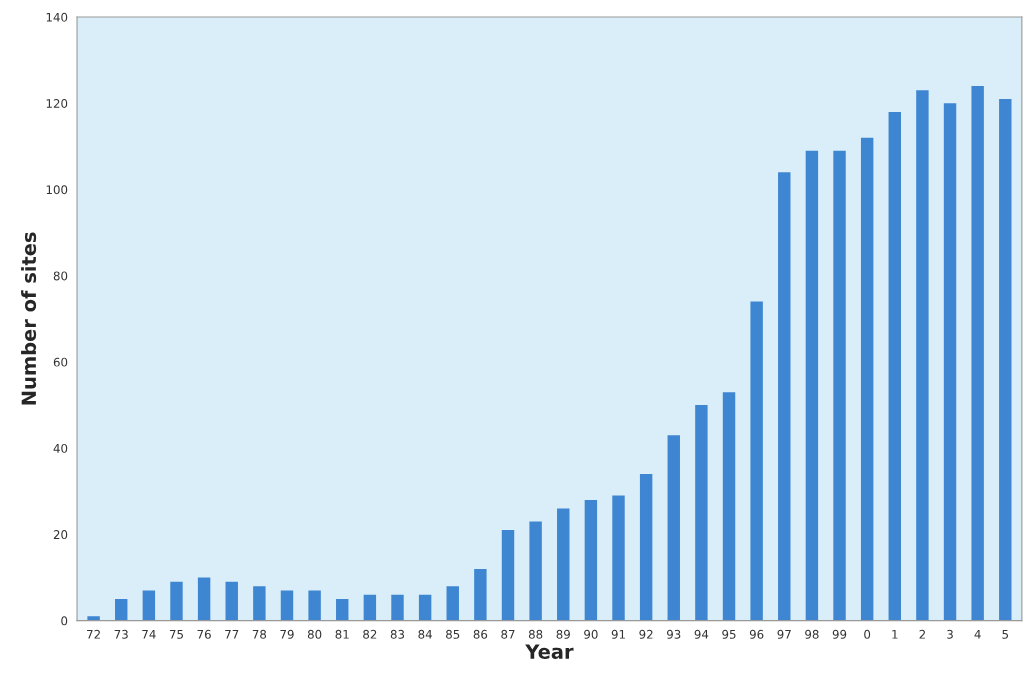 The image size is (1027, 682). Describe the element at coordinates (950, 634) in the screenshot. I see `x-tick-label: 3` at that location.